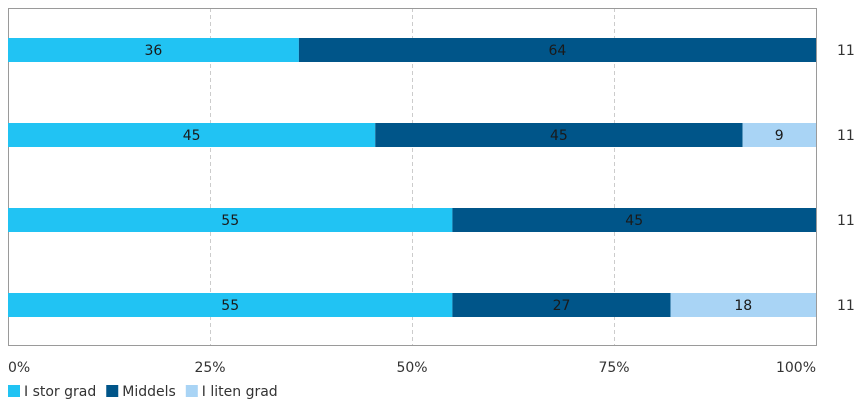  Describe the element at coordinates (613, 368) in the screenshot. I see `x-tick-label-75: 75%` at that location.